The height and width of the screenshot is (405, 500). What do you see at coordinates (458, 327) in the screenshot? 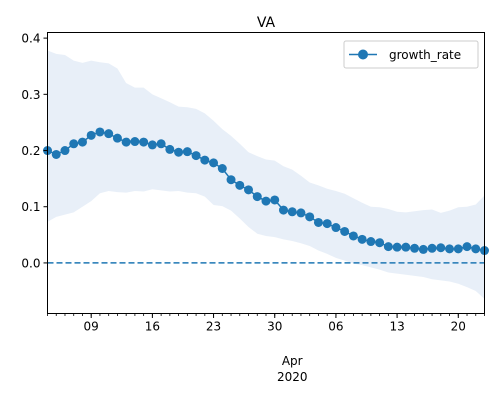
I see `x-tick-label: 20` at bounding box center [458, 327].